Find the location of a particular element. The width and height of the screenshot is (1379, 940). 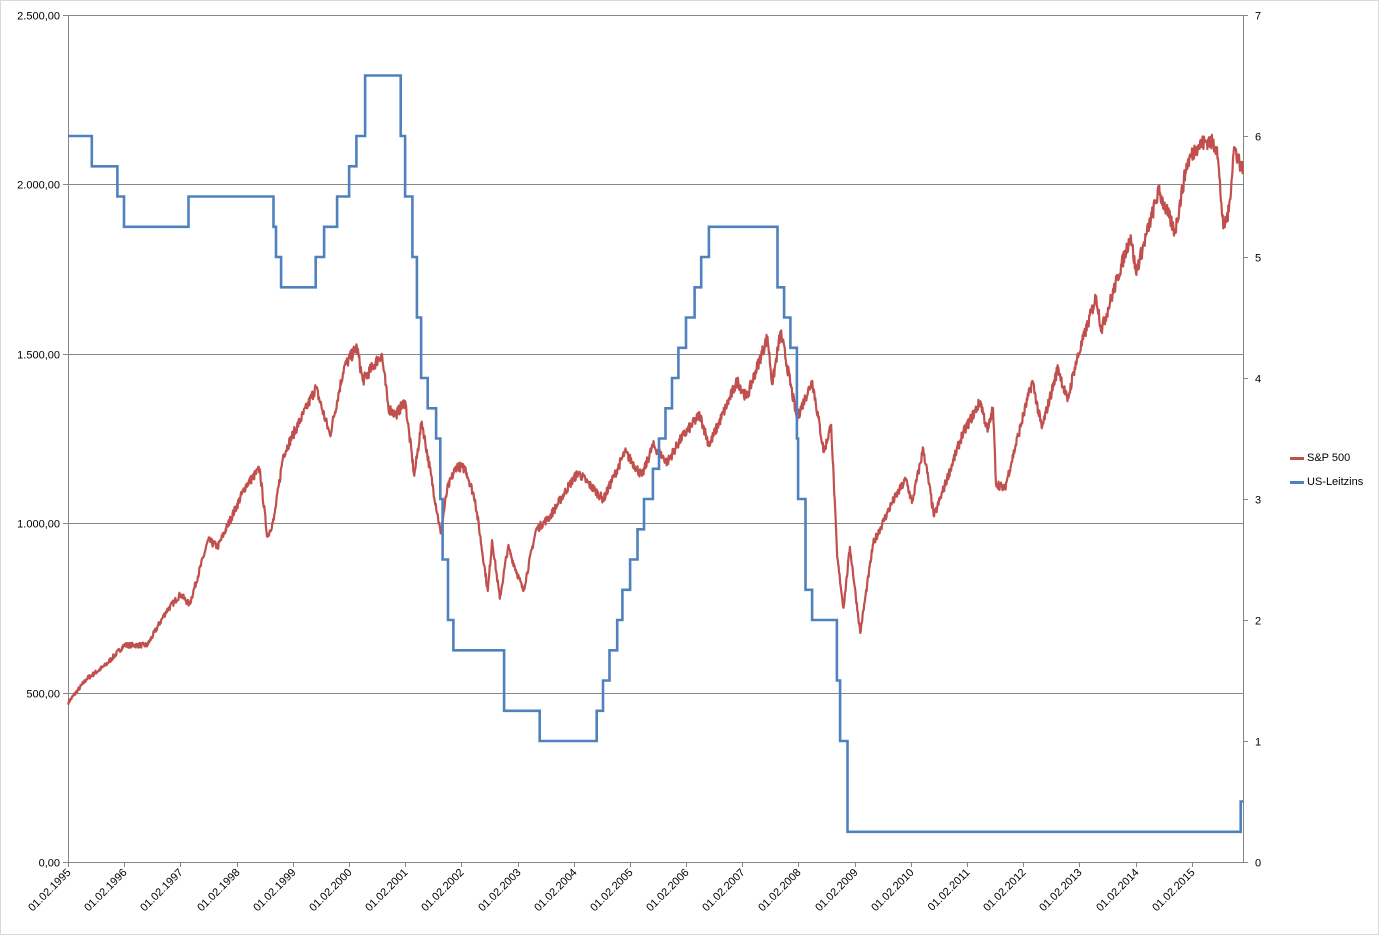

legend-swatch-us-leitzins is located at coordinates (1297, 482).